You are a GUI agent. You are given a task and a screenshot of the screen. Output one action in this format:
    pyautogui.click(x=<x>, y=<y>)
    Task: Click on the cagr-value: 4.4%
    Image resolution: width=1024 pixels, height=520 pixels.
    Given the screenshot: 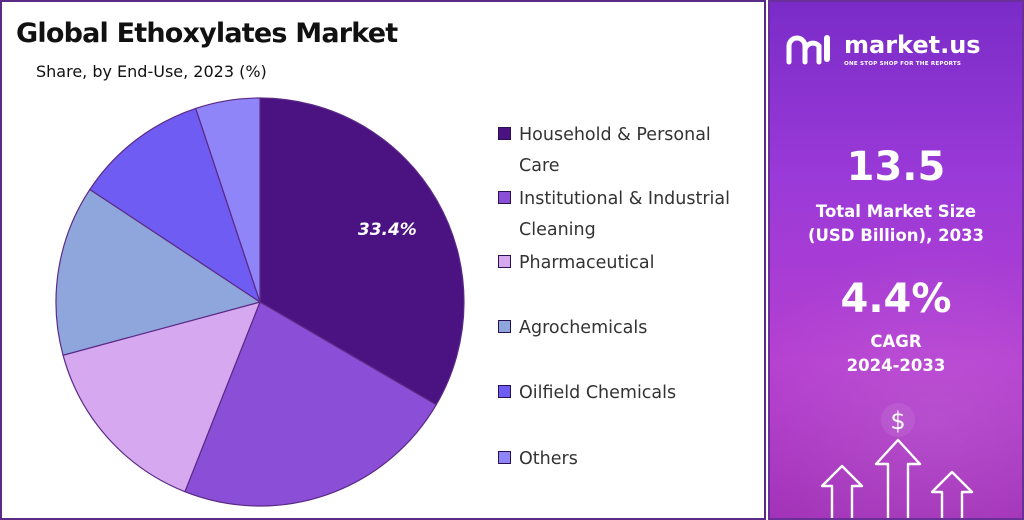 What is the action you would take?
    pyautogui.click(x=896, y=299)
    